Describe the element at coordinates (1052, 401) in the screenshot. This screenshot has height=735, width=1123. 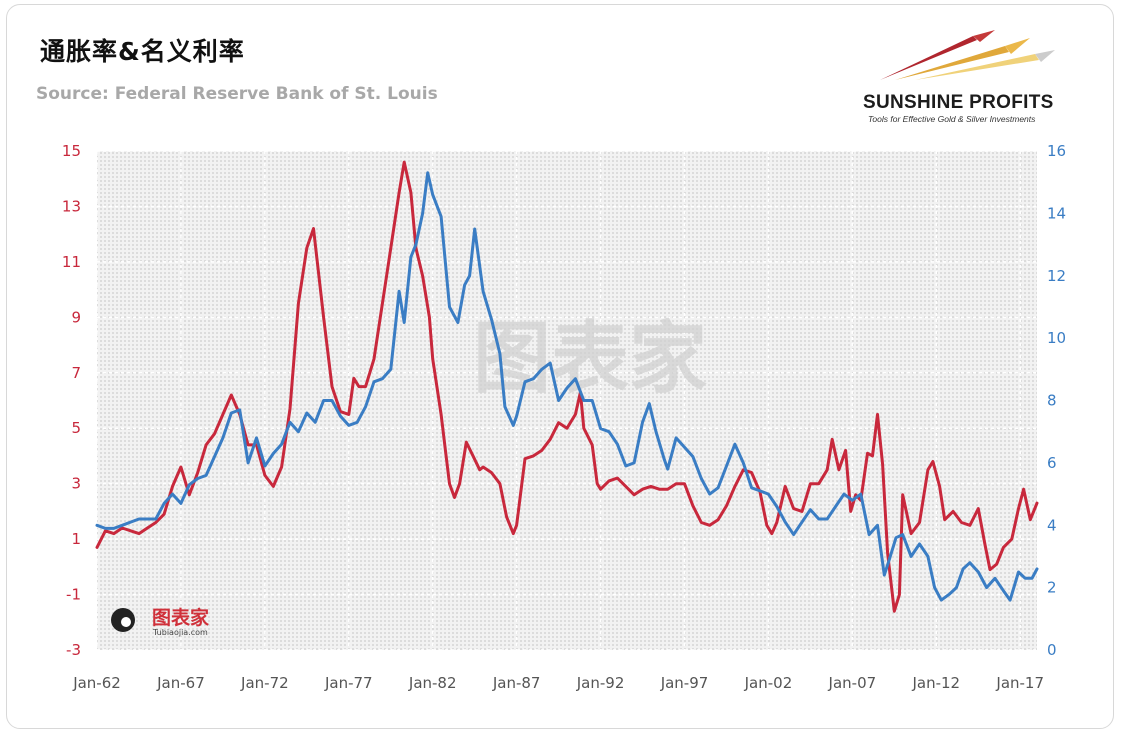
I see `right-tick-label: 8` at that location.